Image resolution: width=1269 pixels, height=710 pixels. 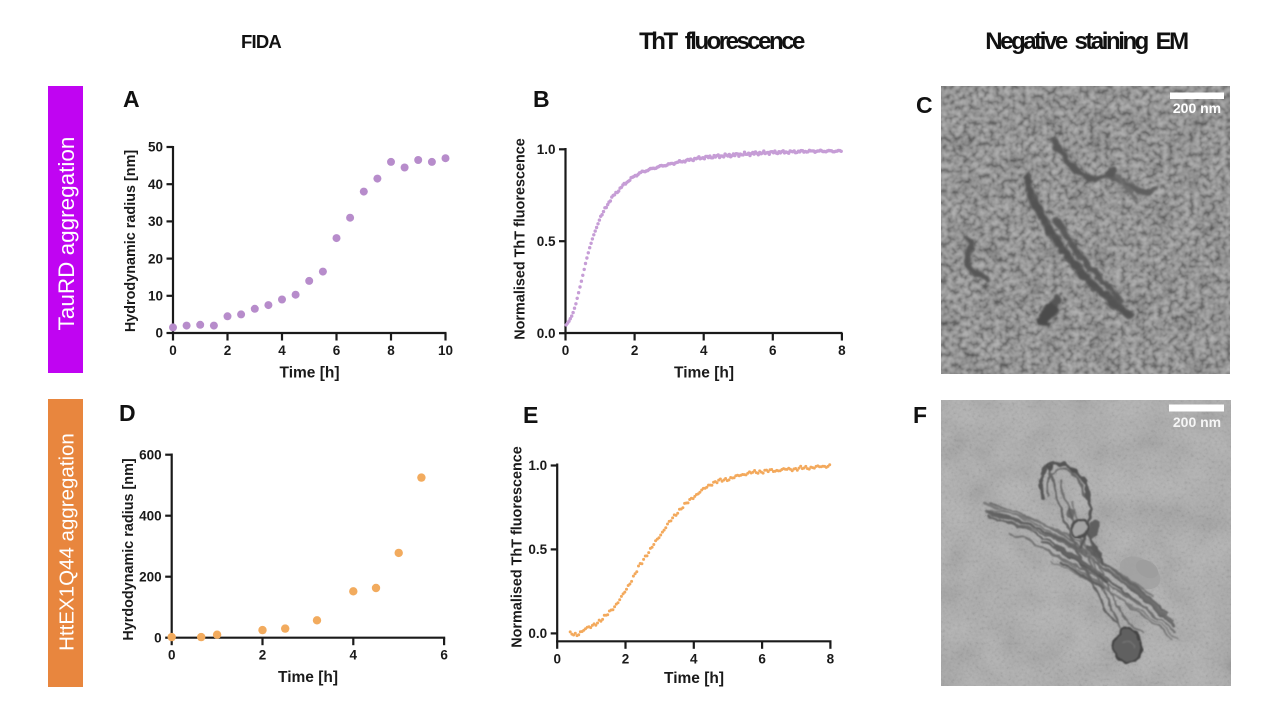 What do you see at coordinates (920, 415) in the screenshot?
I see `svg-text: F` at bounding box center [920, 415].